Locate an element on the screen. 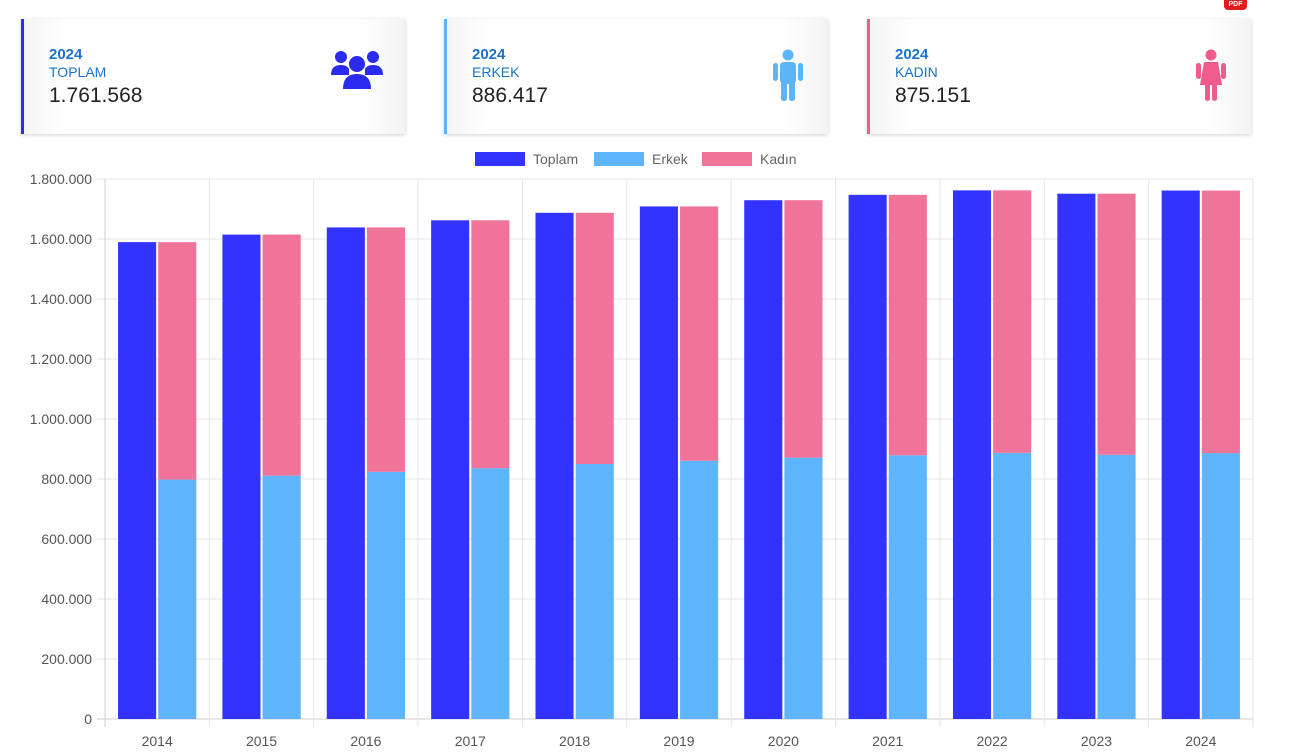 This screenshot has height=752, width=1293. x-tick-label: 2019 is located at coordinates (678, 741).